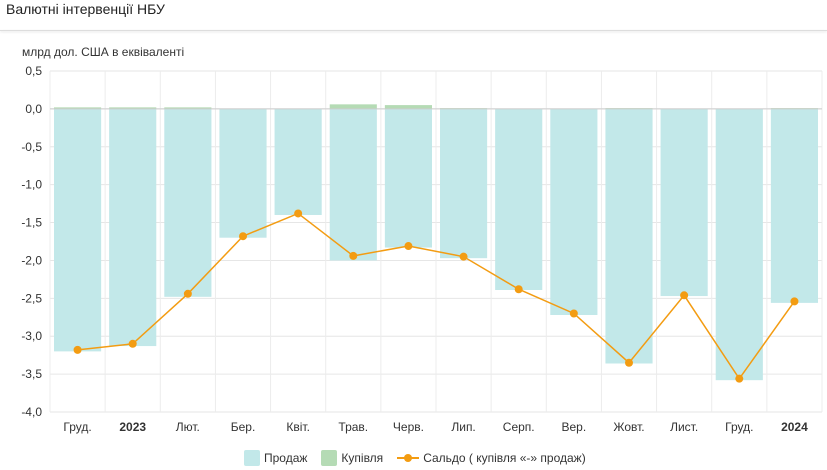  I want to click on y-tick-label: -4,0, so click(31, 412).